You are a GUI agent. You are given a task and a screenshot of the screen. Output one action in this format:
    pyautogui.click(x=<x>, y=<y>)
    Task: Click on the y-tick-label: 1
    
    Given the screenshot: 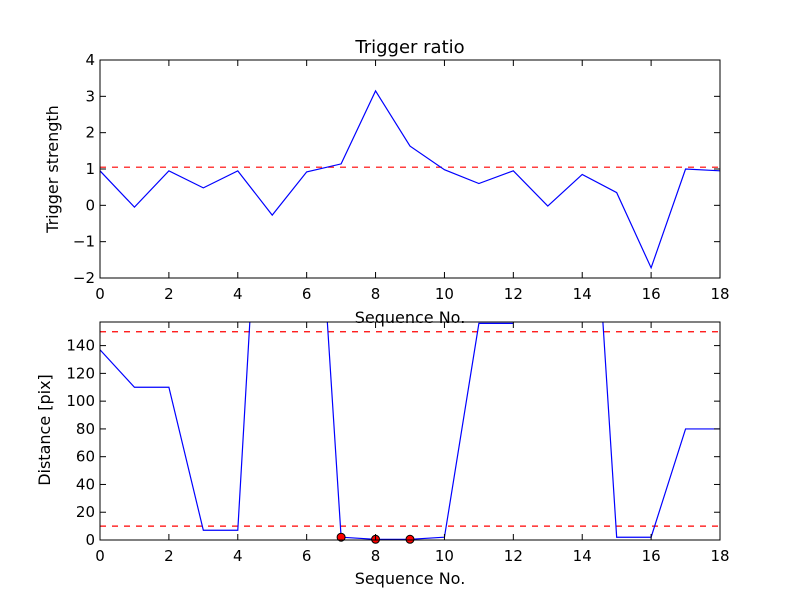 What is the action you would take?
    pyautogui.click(x=90, y=169)
    